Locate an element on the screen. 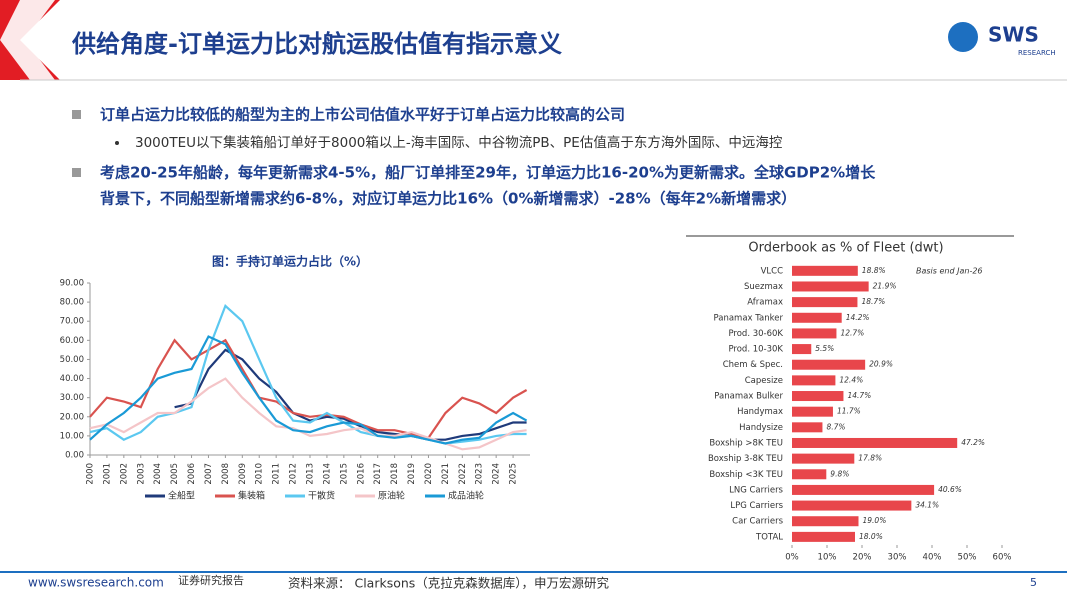 This screenshot has width=1067, height=600. value-label: 20.9% is located at coordinates (881, 364).